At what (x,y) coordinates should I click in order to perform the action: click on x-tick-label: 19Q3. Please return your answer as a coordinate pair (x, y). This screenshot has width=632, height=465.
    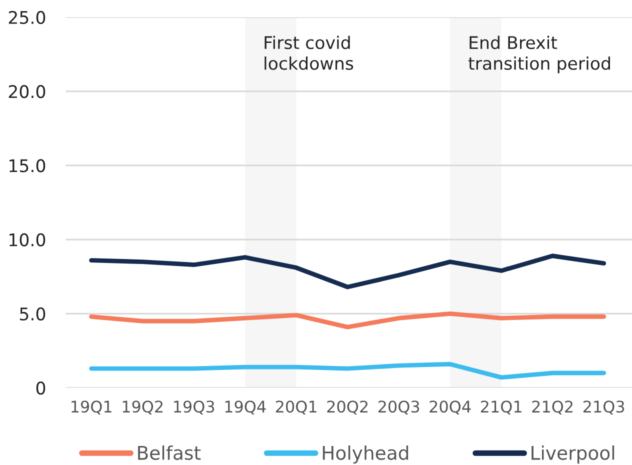
    Looking at the image, I should click on (194, 407).